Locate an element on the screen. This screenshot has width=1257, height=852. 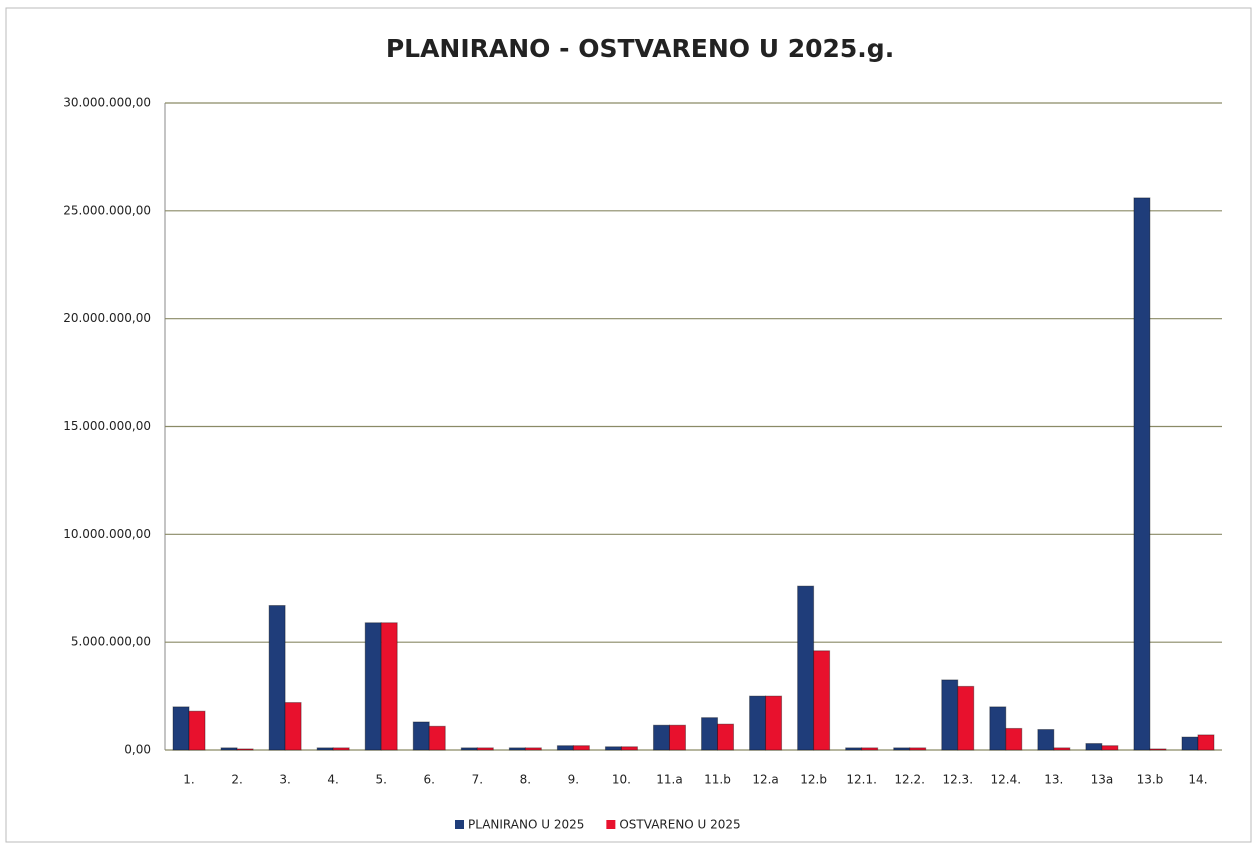
x-tick-label: 12.2. is located at coordinates (909, 780).